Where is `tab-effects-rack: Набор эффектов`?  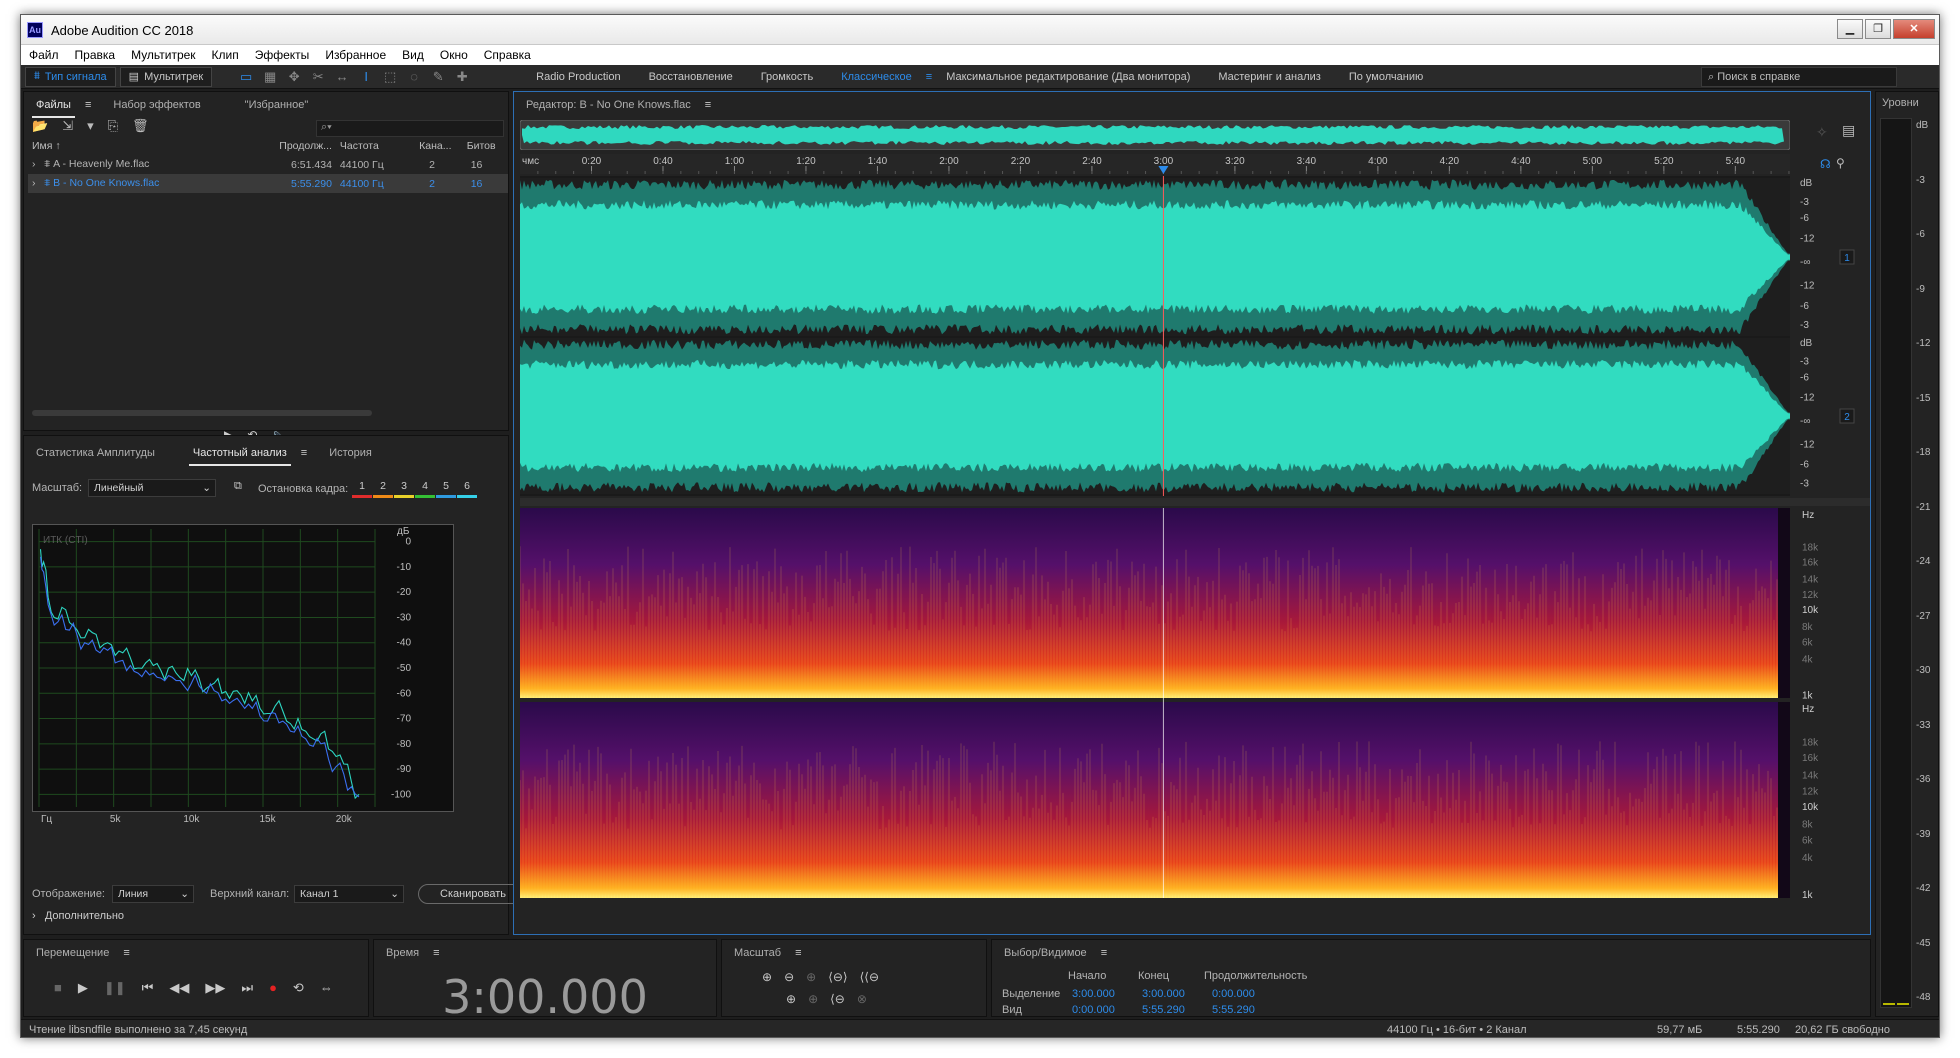 tab-effects-rack: Набор эффектов is located at coordinates (157, 105).